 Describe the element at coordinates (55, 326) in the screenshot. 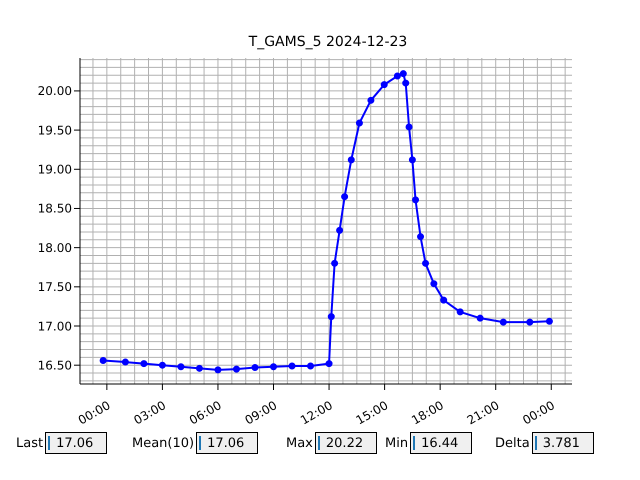

I see `y-tick-label: 17.00` at that location.